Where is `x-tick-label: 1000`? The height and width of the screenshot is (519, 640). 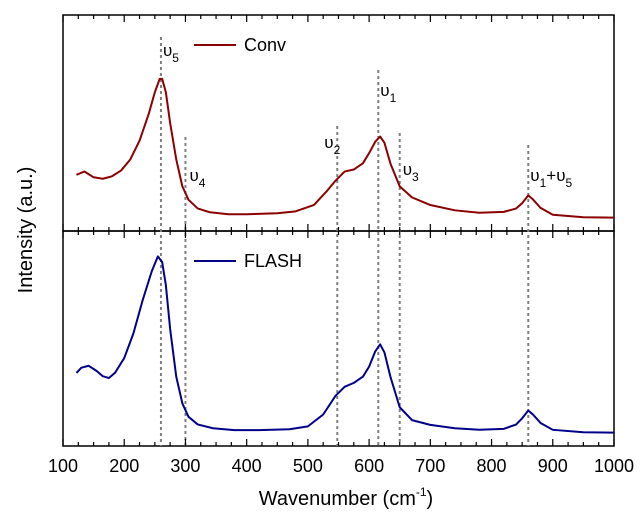
x-tick-label: 1000 is located at coordinates (614, 466).